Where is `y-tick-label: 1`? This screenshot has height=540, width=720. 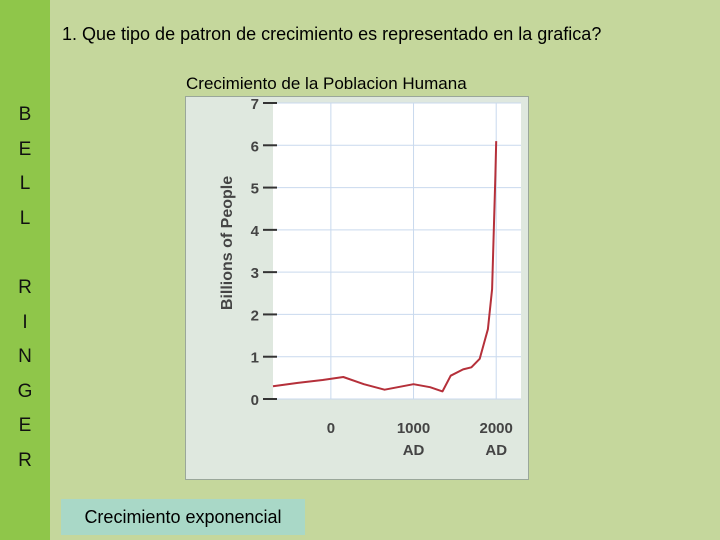
y-tick-label: 1 is located at coordinates (255, 358).